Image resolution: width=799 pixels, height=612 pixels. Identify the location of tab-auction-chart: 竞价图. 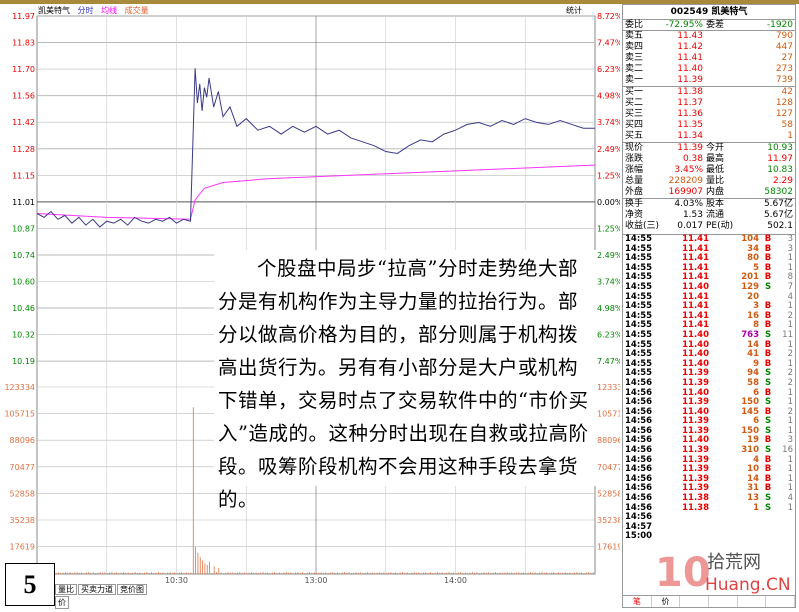
(132, 589).